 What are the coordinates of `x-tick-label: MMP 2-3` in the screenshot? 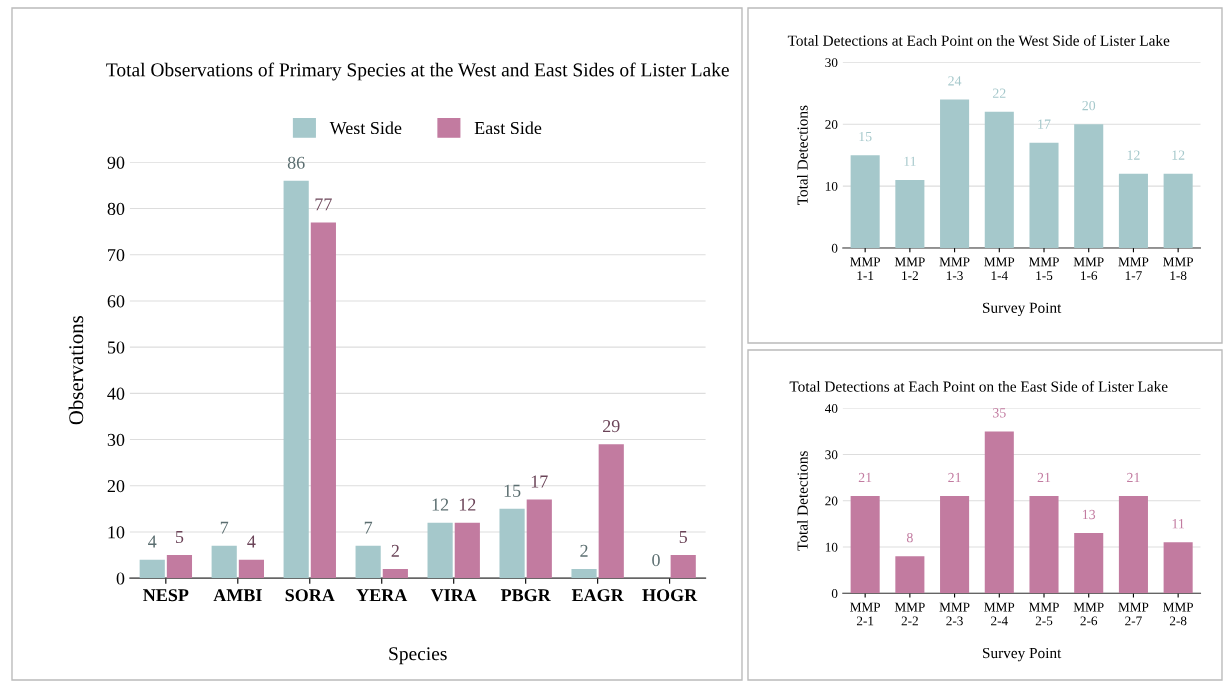 It's located at (954, 614).